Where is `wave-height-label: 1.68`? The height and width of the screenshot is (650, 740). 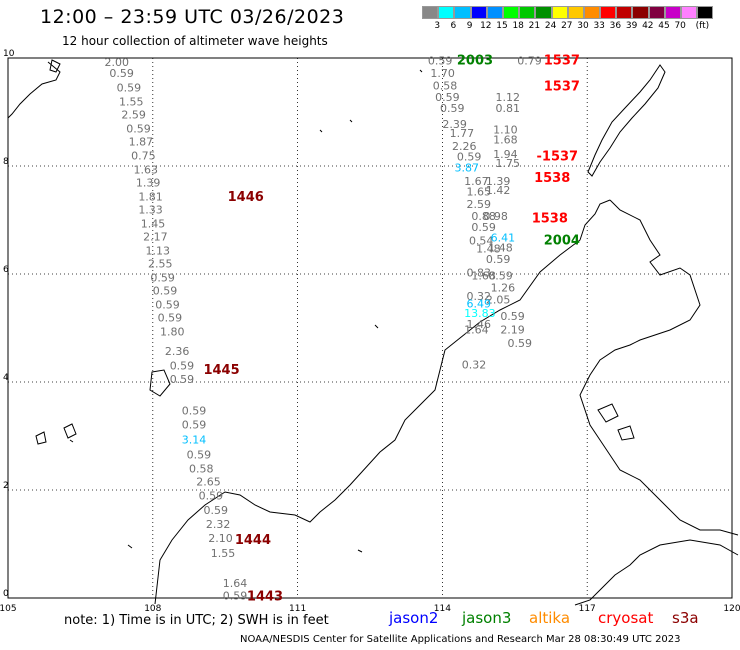
wave-height-label: 1.68 is located at coordinates (505, 139).